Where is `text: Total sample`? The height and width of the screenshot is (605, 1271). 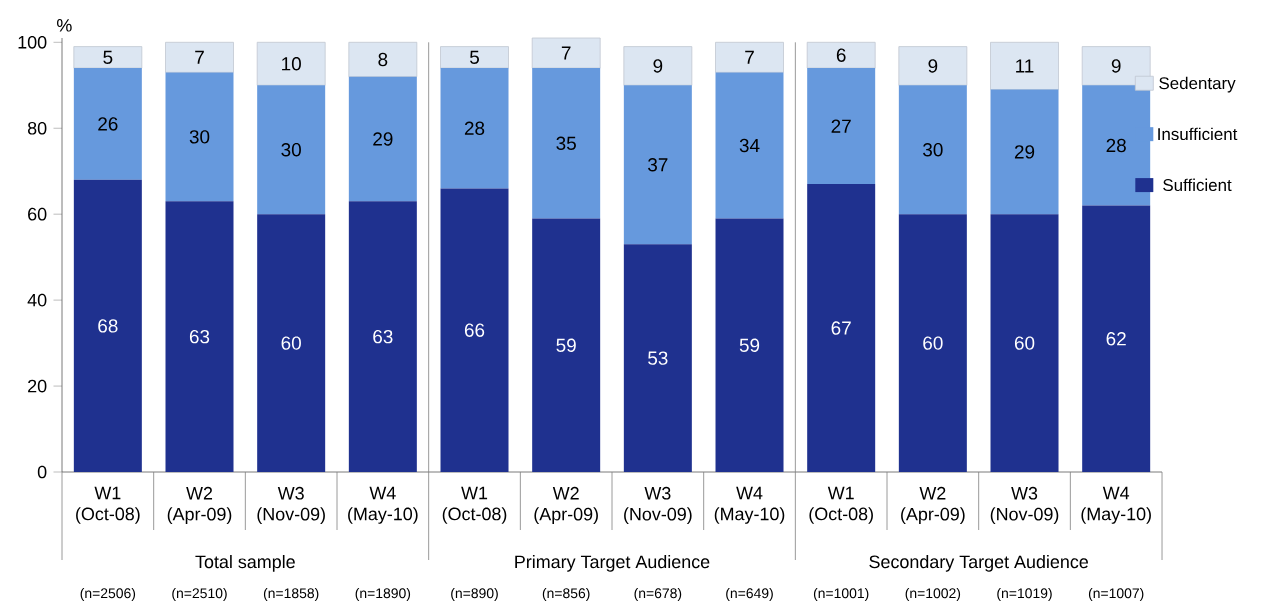 text: Total sample is located at coordinates (245, 563).